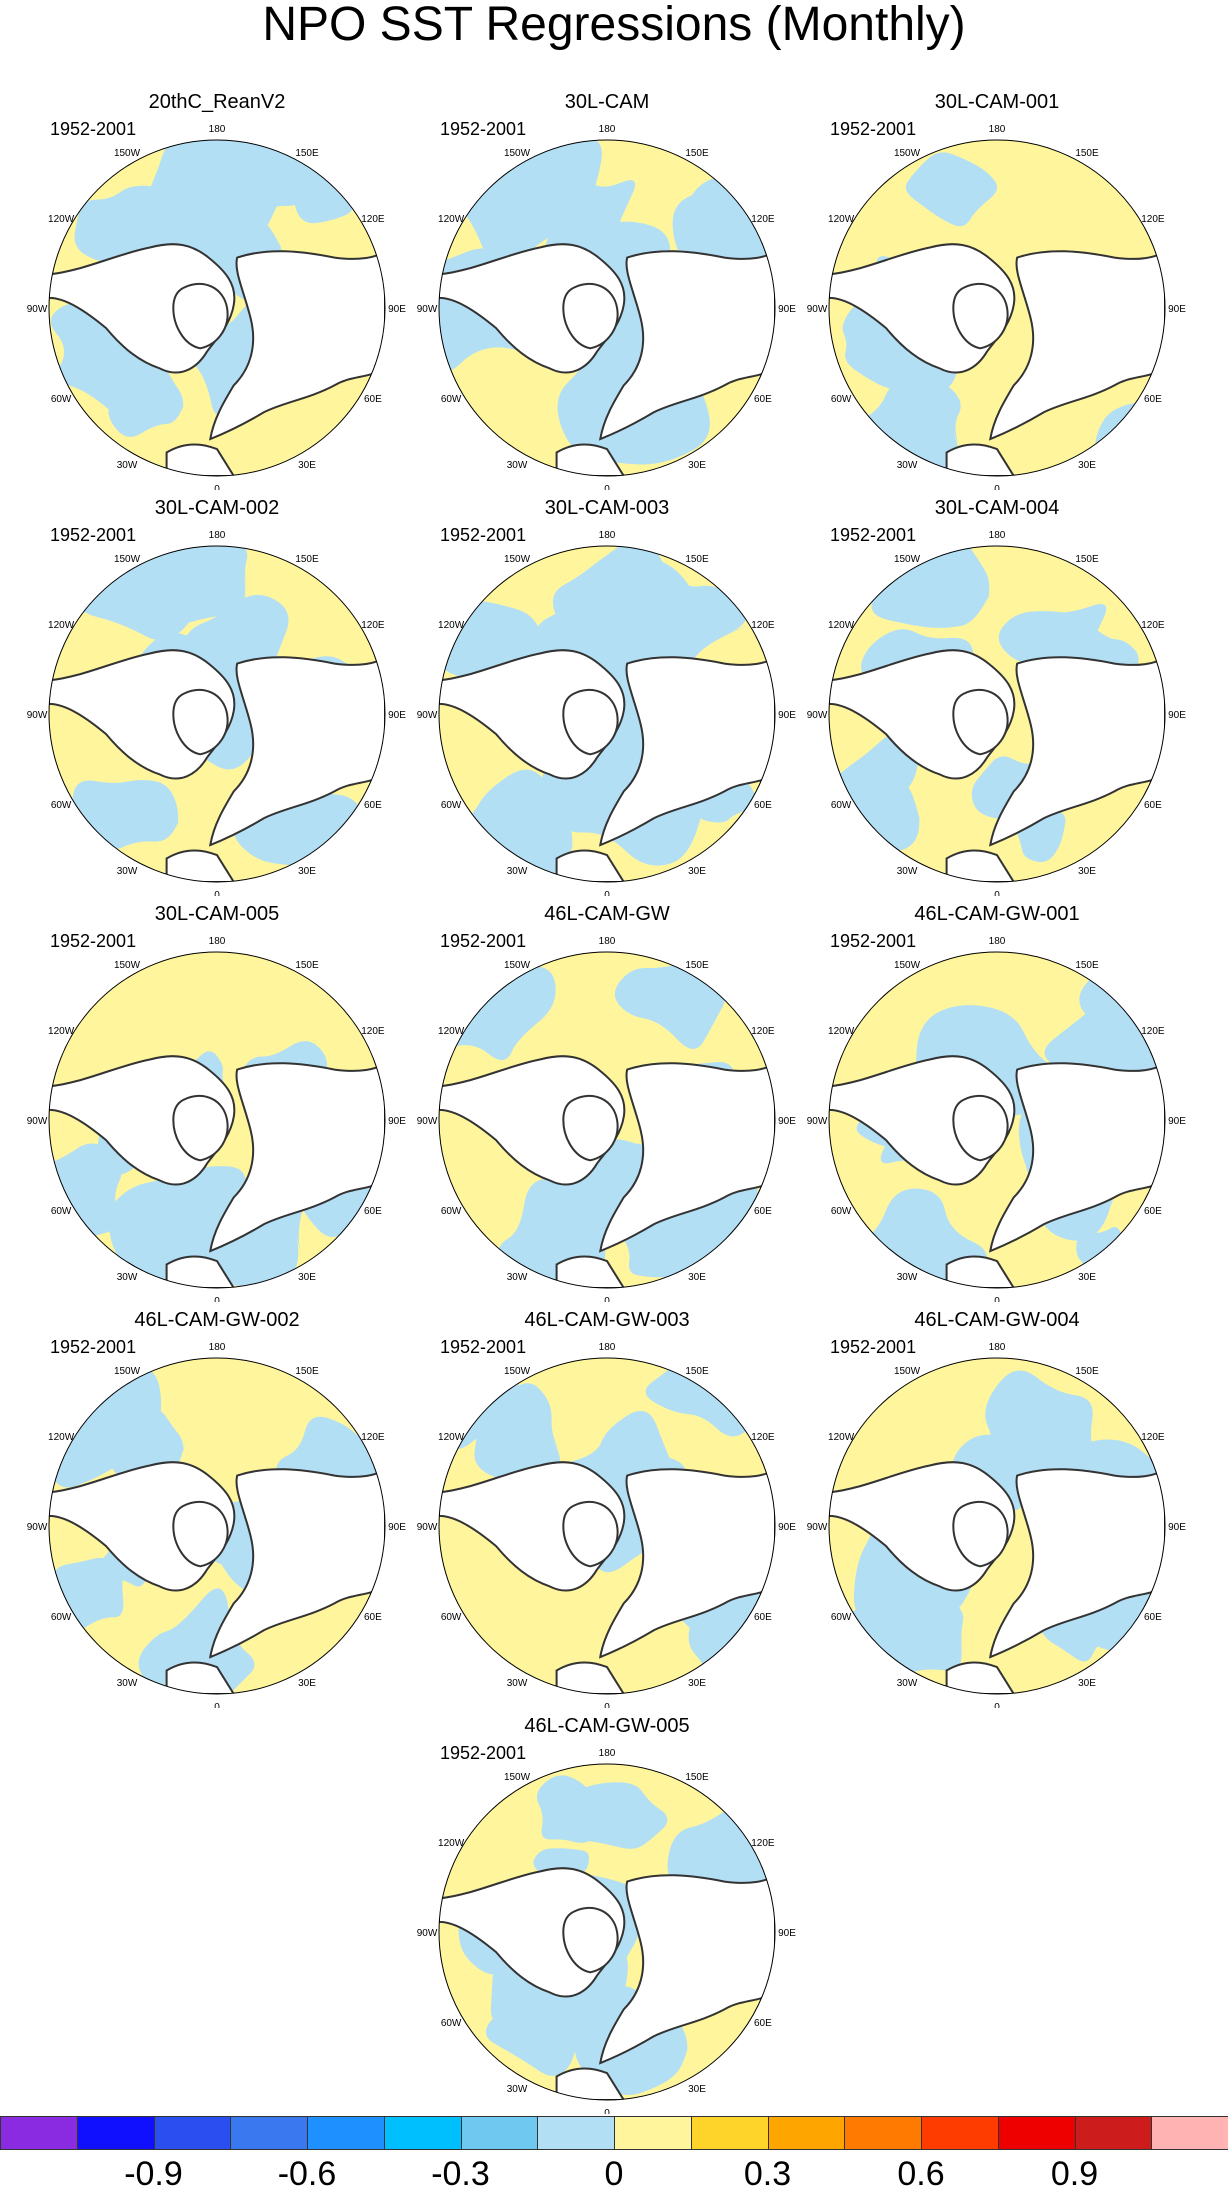  I want to click on colorbar-tick-label: 0.6, so click(921, 2174).